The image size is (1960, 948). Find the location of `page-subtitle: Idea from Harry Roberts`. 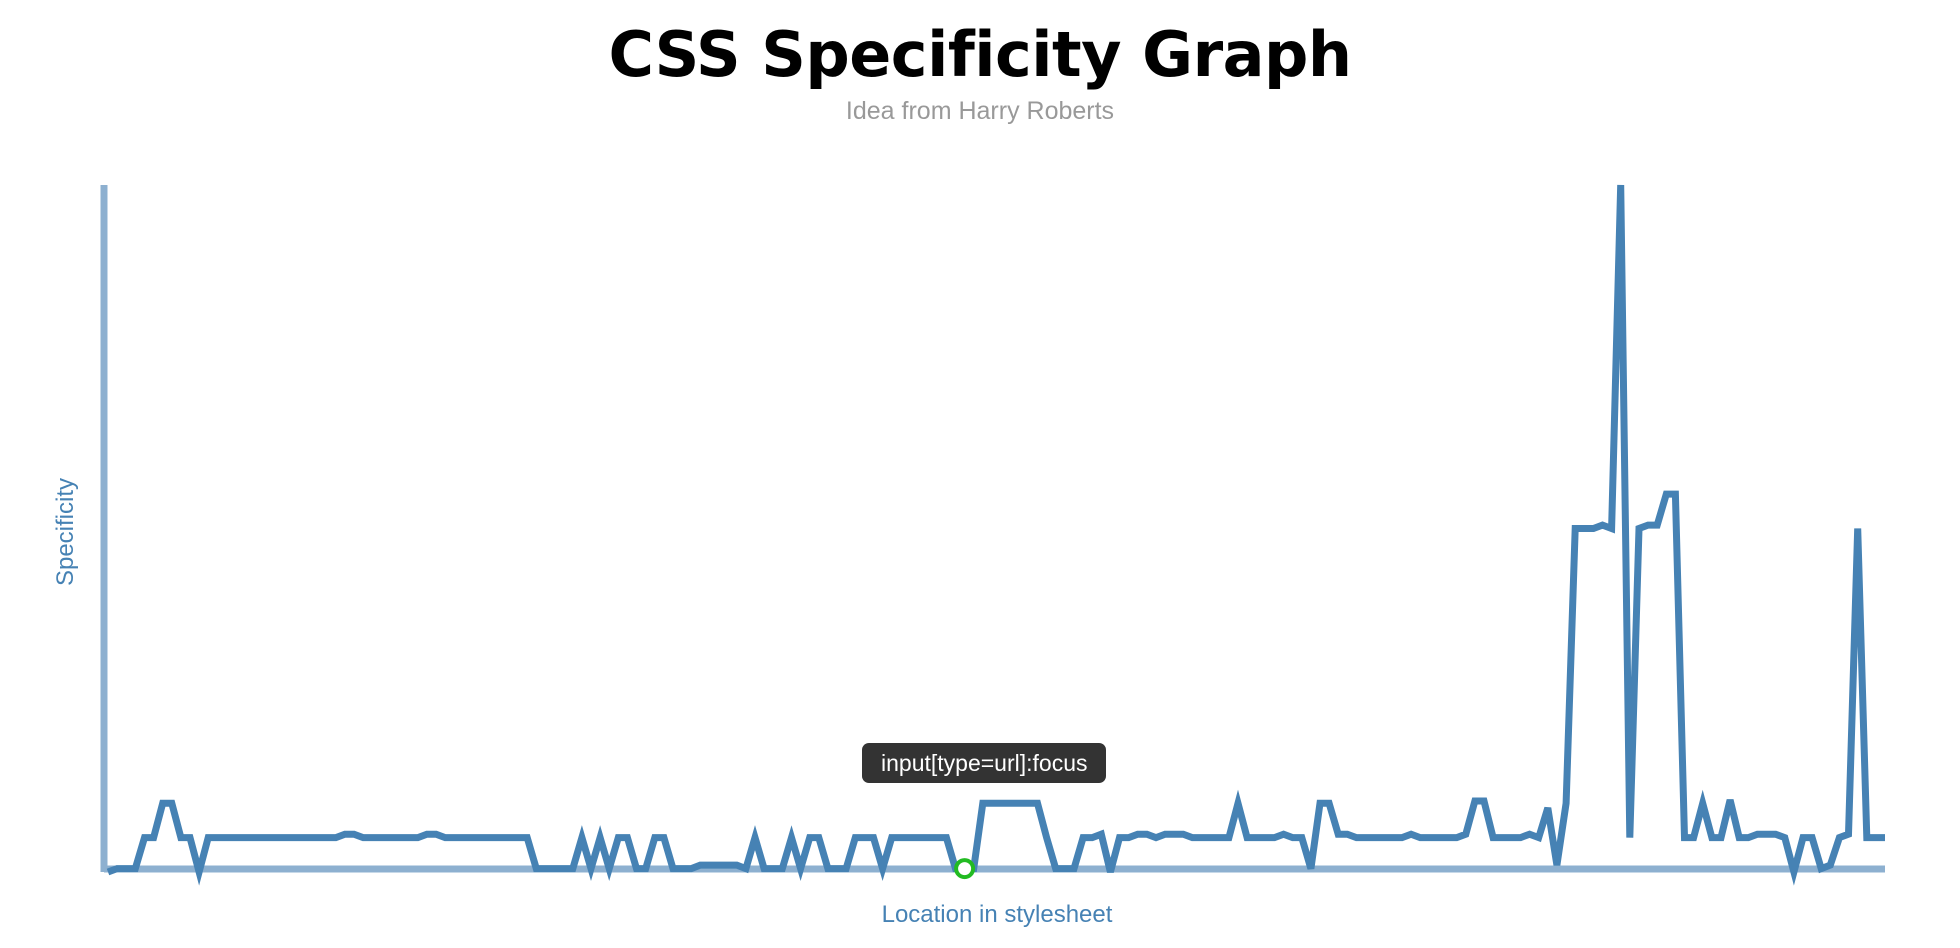

page-subtitle: Idea from Harry Roberts is located at coordinates (980, 111).